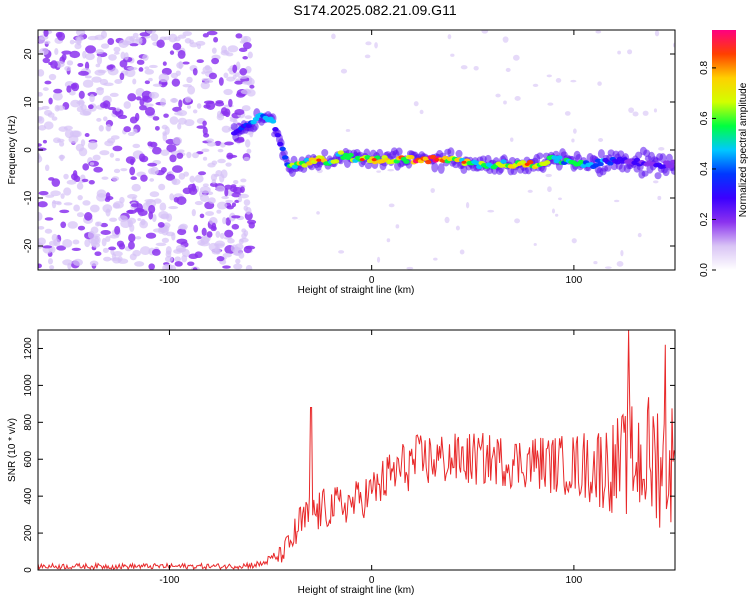 Image resolution: width=750 pixels, height=600 pixels. Describe the element at coordinates (356, 290) in the screenshot. I see `spectrogram-x-axis-title: Height of straight line (km)` at that location.